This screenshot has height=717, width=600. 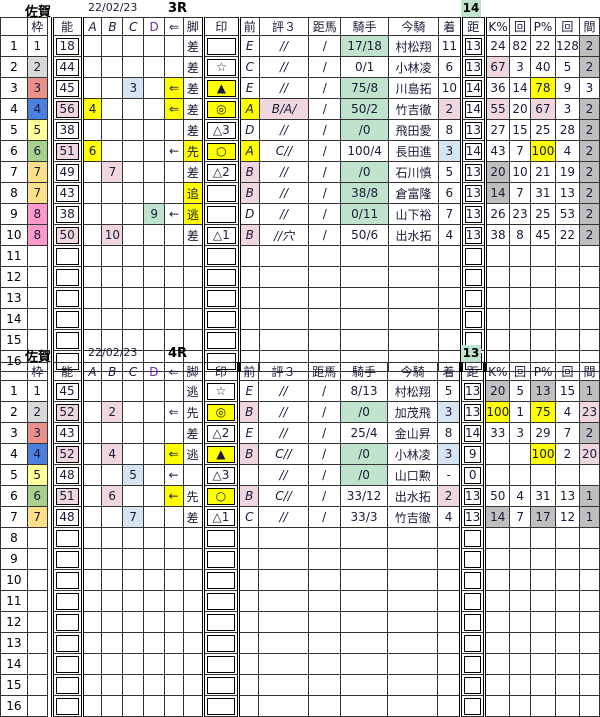 What do you see at coordinates (300, 706) in the screenshot?
I see `table-row: 16` at bounding box center [300, 706].